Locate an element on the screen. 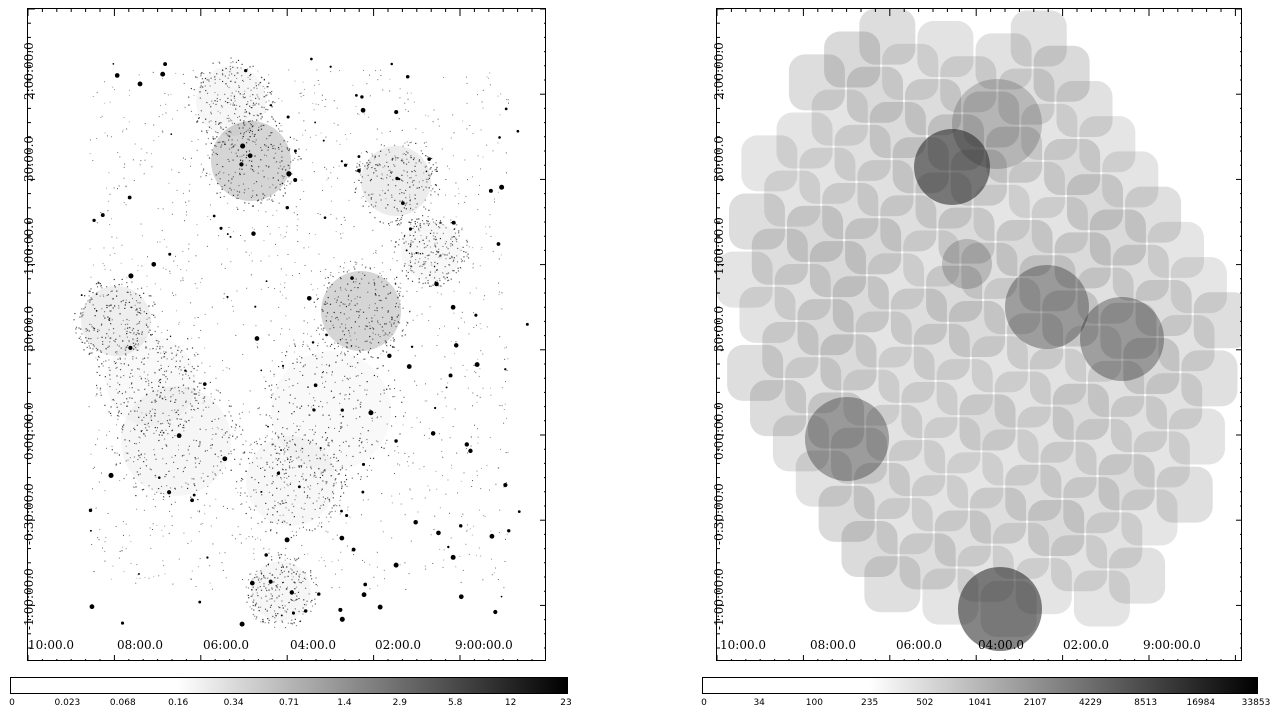  colorbar-tick-label: 33853 is located at coordinates (1256, 703).